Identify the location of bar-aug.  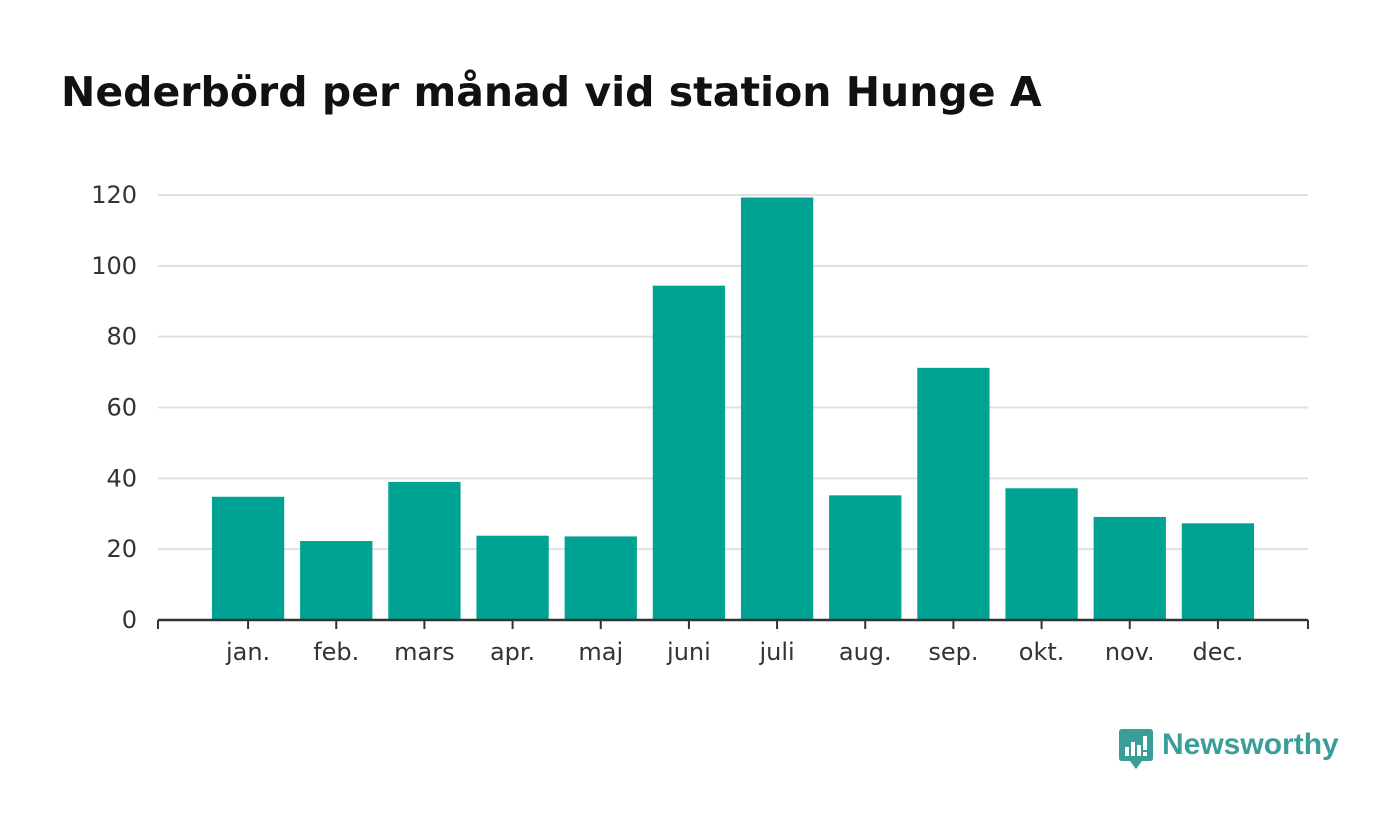
(865, 557).